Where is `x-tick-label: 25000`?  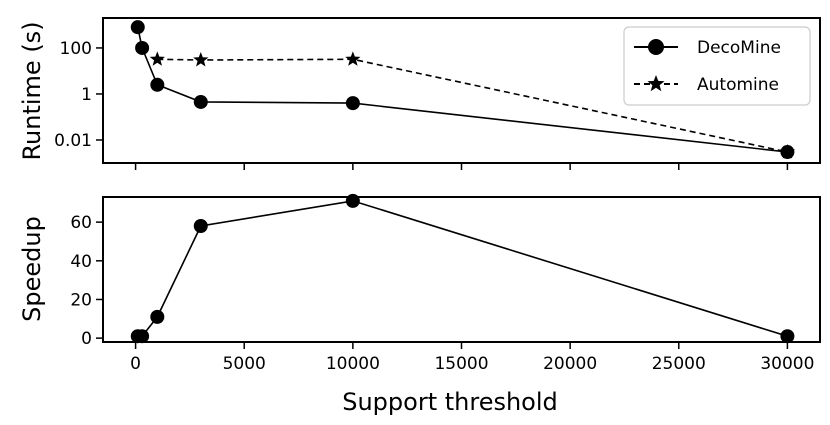 x-tick-label: 25000 is located at coordinates (679, 364).